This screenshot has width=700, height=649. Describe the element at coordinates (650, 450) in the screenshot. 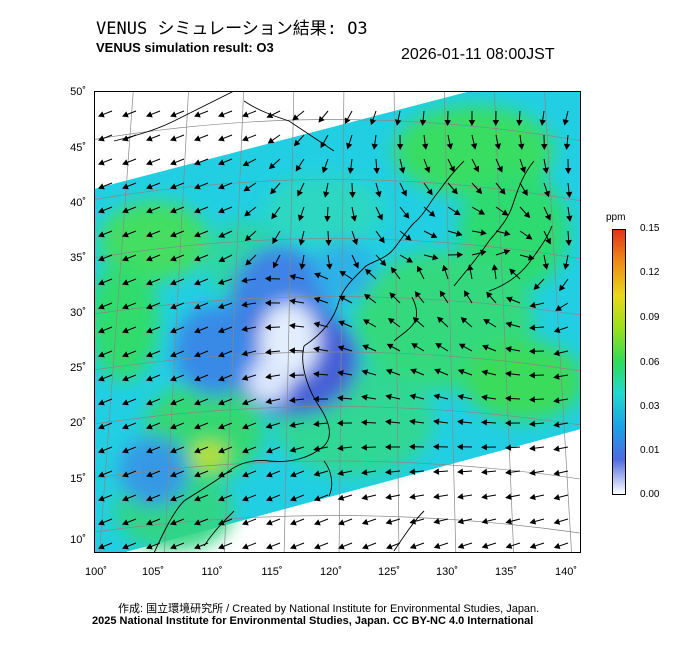

I see `colorbar-tick-0.01: 0.01` at that location.